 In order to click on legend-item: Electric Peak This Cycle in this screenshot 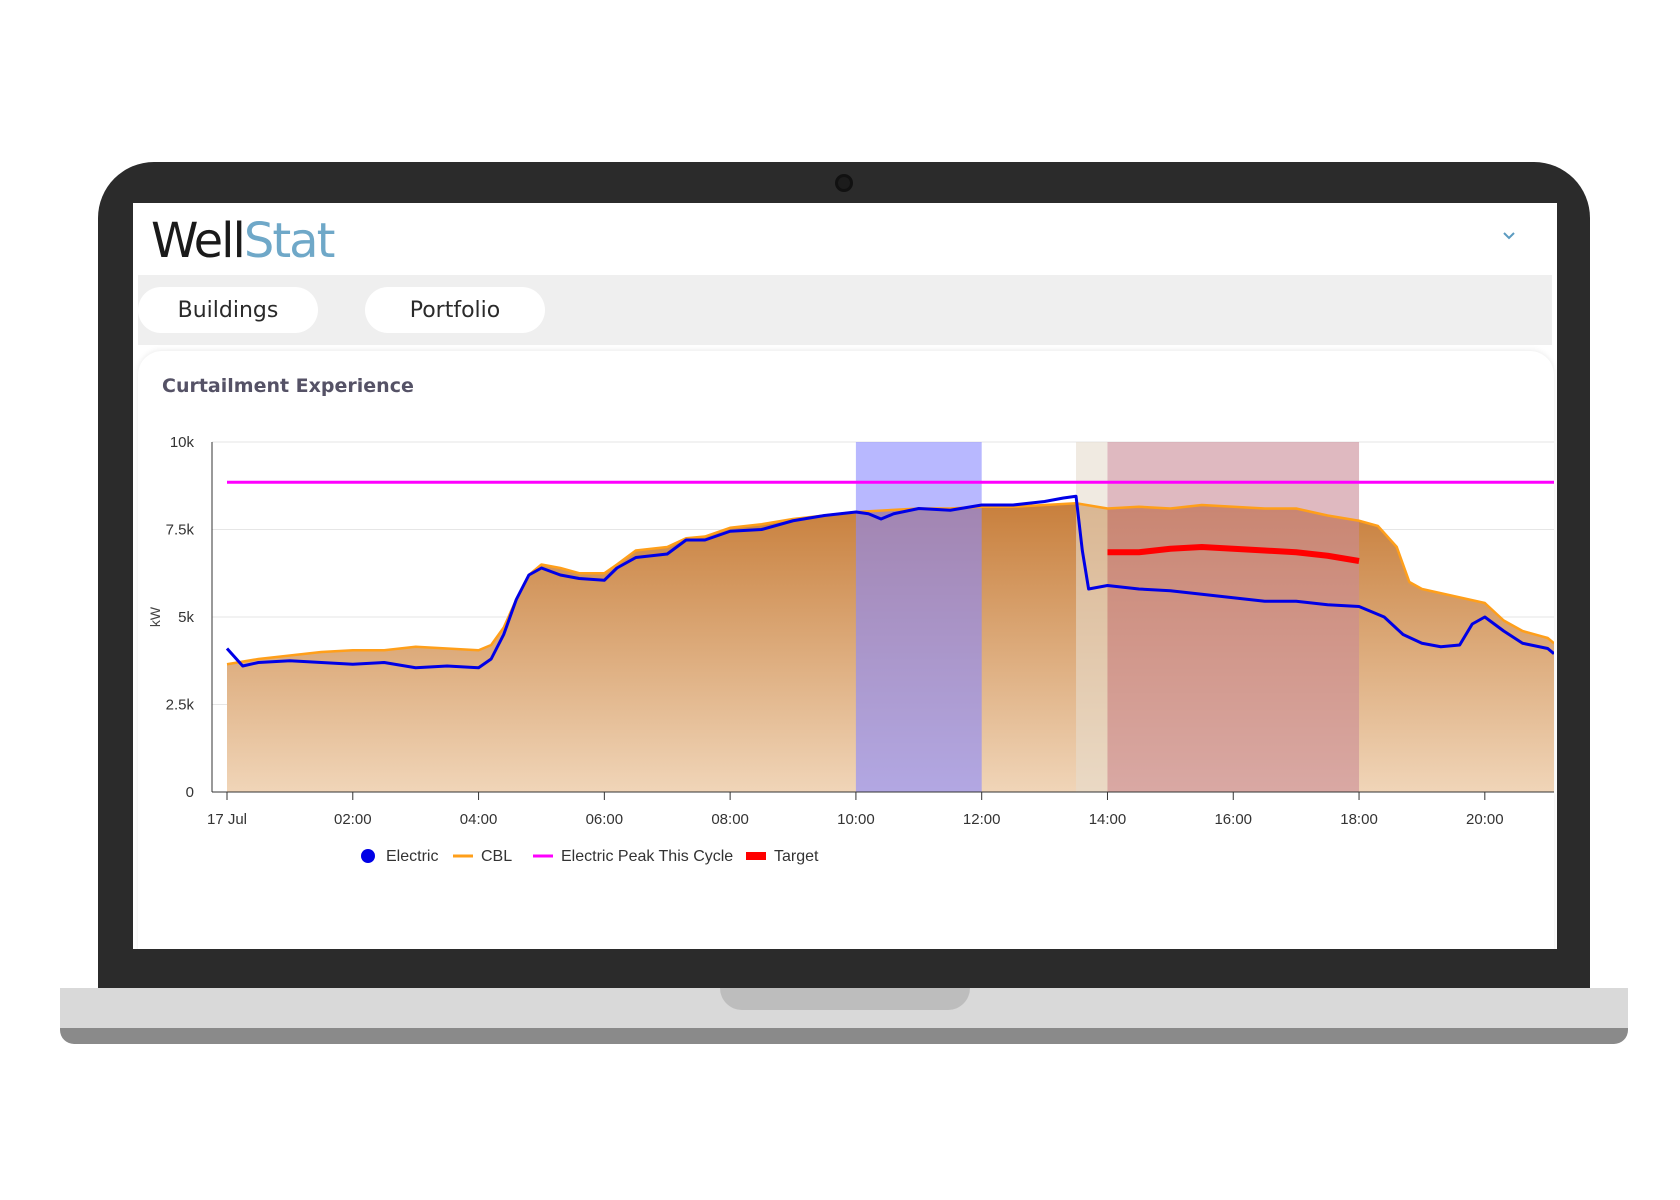, I will do `click(633, 856)`.